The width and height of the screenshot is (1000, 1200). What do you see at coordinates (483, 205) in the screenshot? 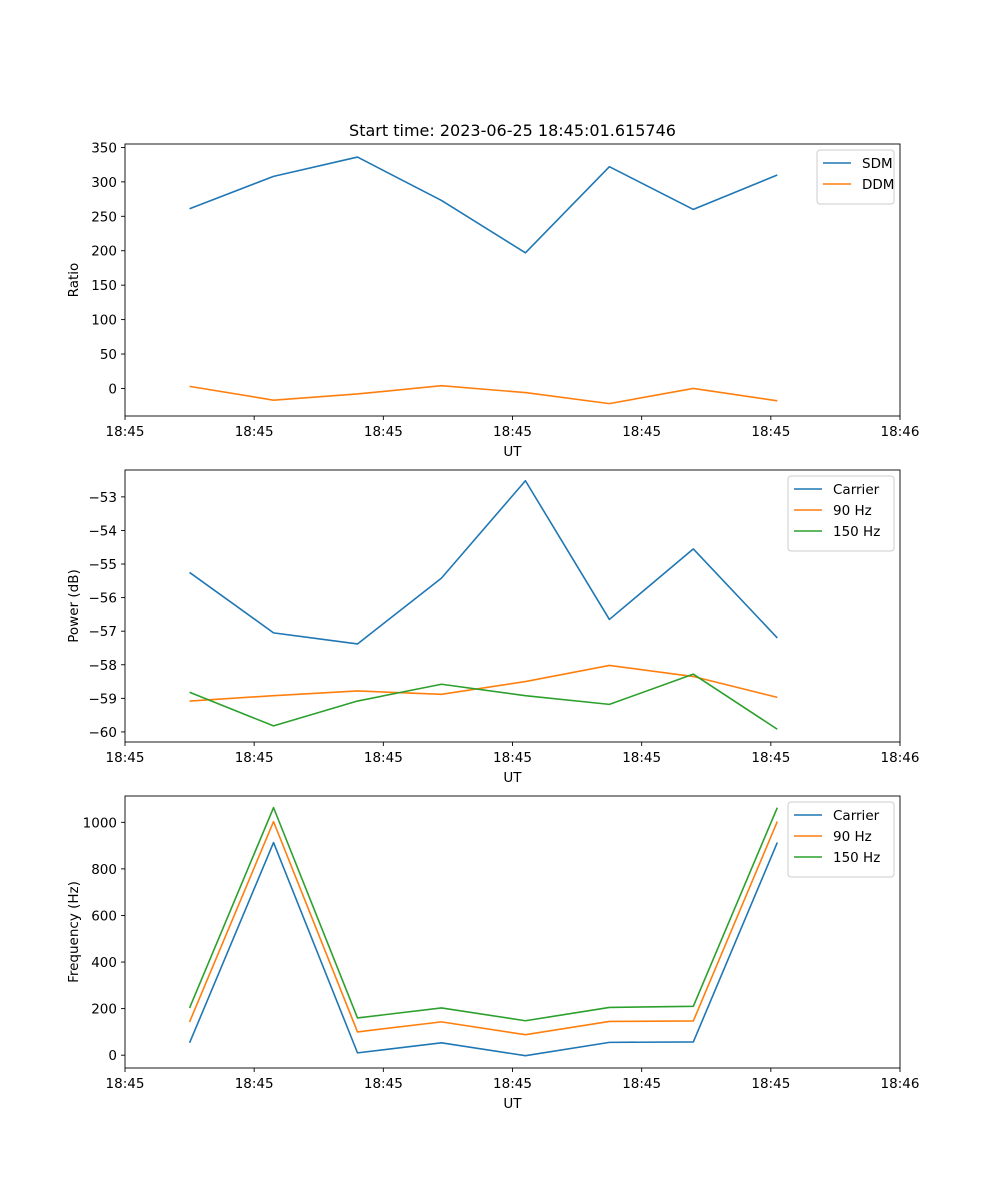
I see `ratio-series-line-sdm` at bounding box center [483, 205].